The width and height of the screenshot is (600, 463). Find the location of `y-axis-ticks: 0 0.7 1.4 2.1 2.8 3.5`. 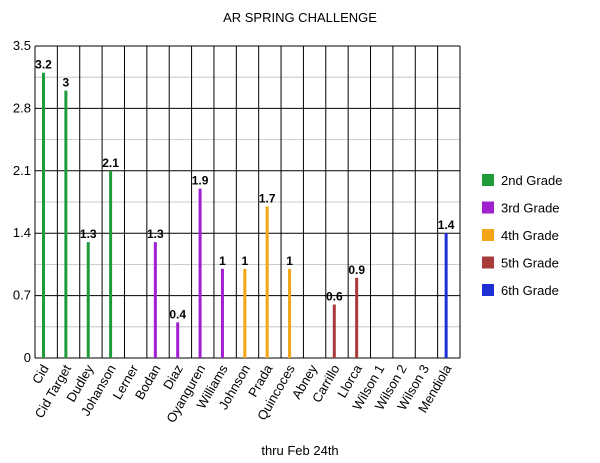

y-axis-ticks: 0 0.7 1.4 2.1 2.8 3.5 is located at coordinates (22, 201).